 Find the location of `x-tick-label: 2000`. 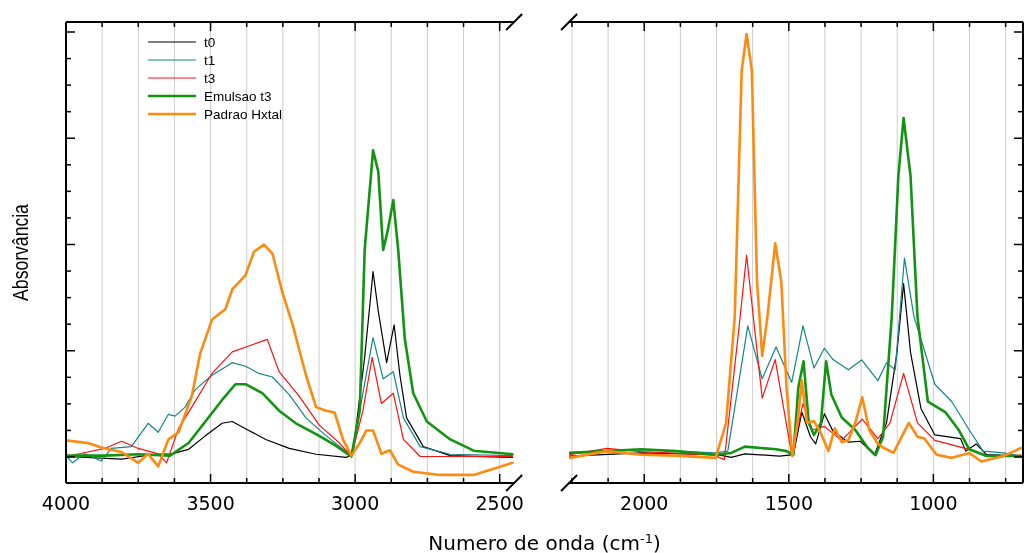

x-tick-label: 2000 is located at coordinates (644, 503).